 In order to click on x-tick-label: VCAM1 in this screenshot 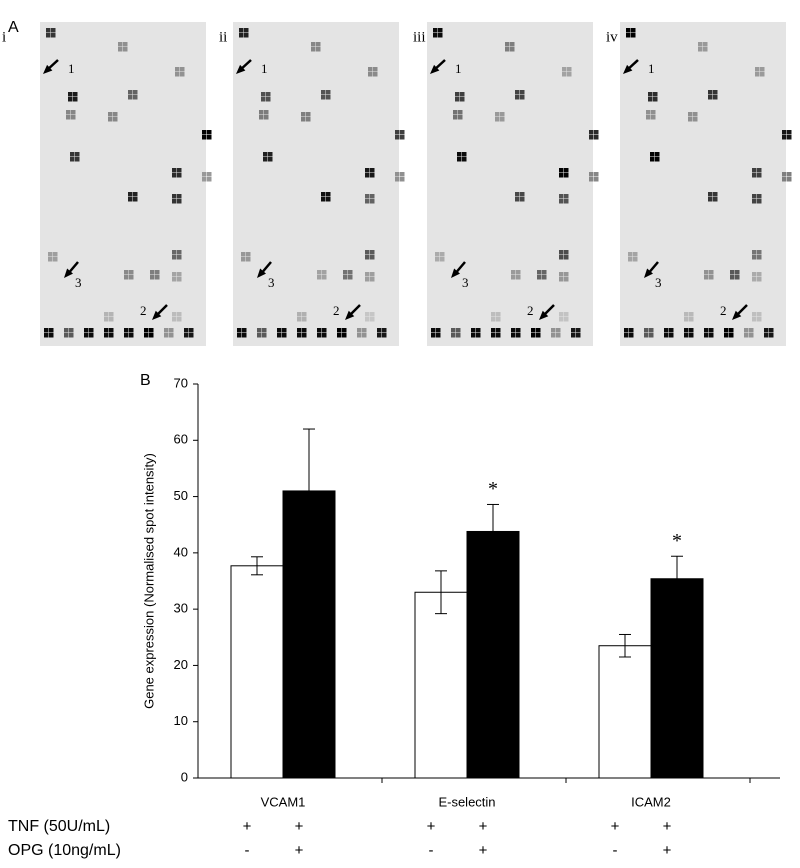, I will do `click(283, 801)`.